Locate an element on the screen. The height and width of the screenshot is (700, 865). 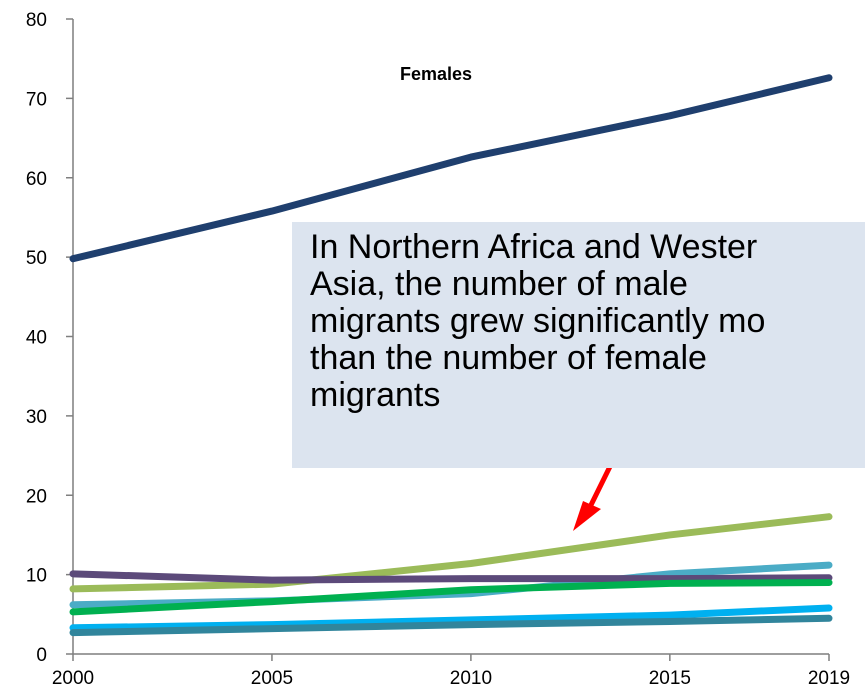
x-tick-label: 2005 is located at coordinates (272, 678).